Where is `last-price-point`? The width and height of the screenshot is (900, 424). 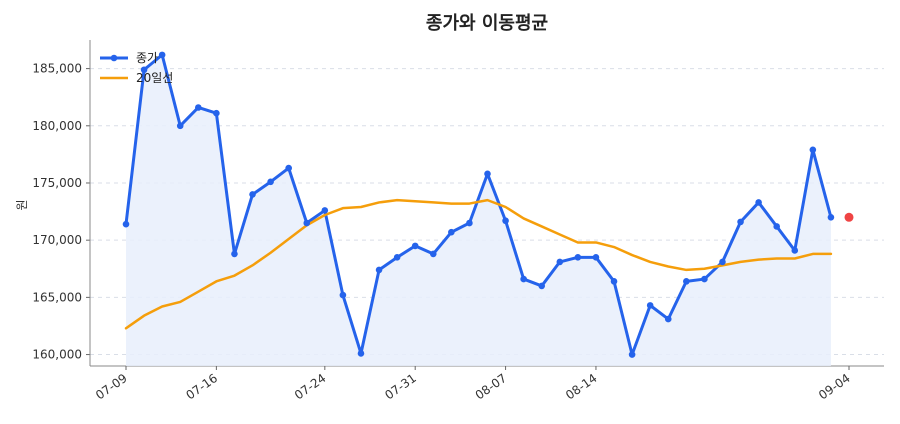 last-price-point is located at coordinates (849, 217).